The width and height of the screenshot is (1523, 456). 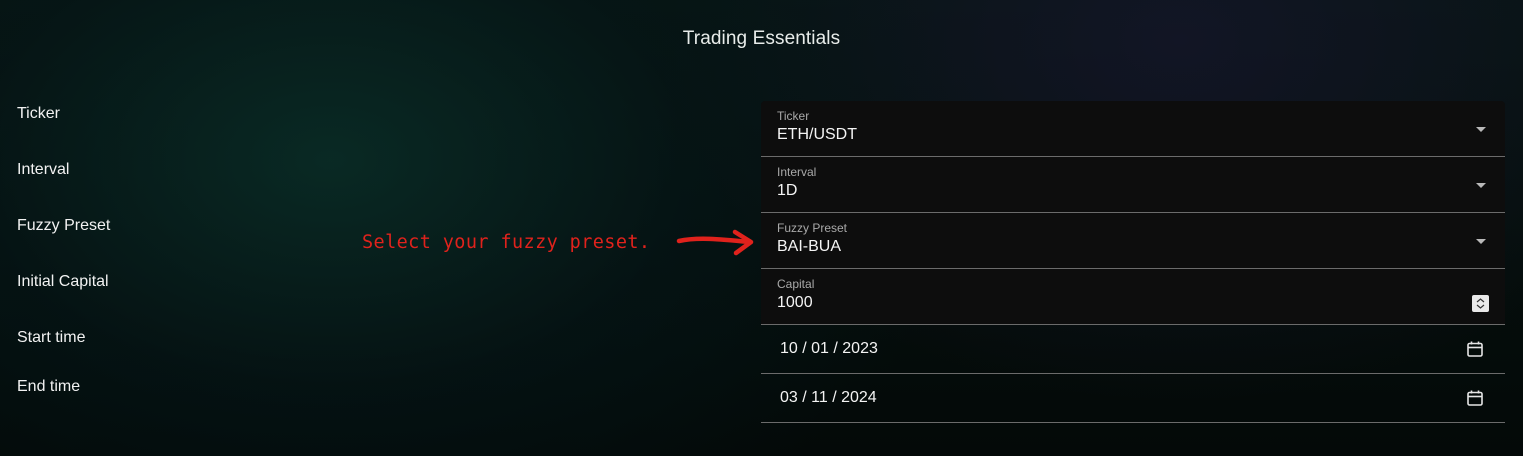 What do you see at coordinates (1133, 185) in the screenshot?
I see `interval-select: Interval 1D` at bounding box center [1133, 185].